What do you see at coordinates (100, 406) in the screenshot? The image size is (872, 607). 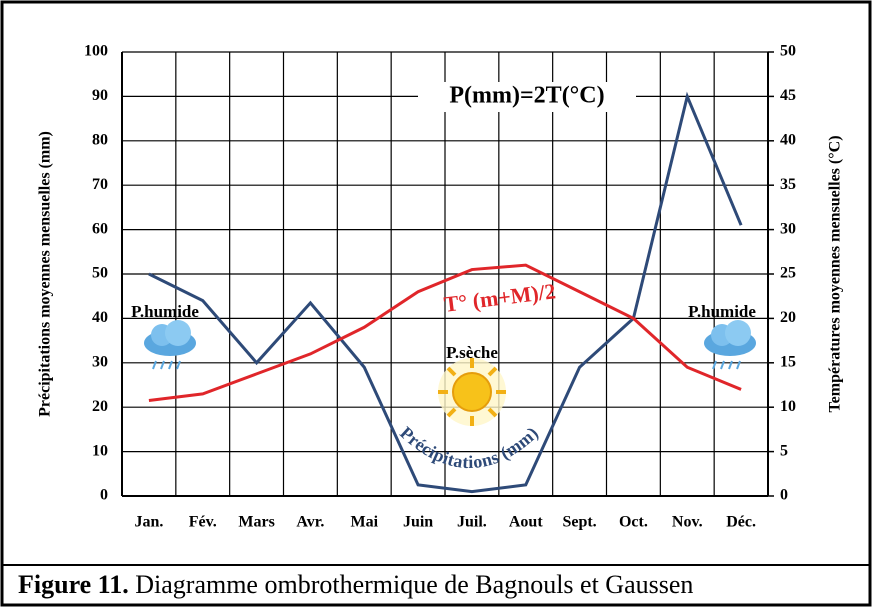 I see `y-tick-label: 20` at bounding box center [100, 406].